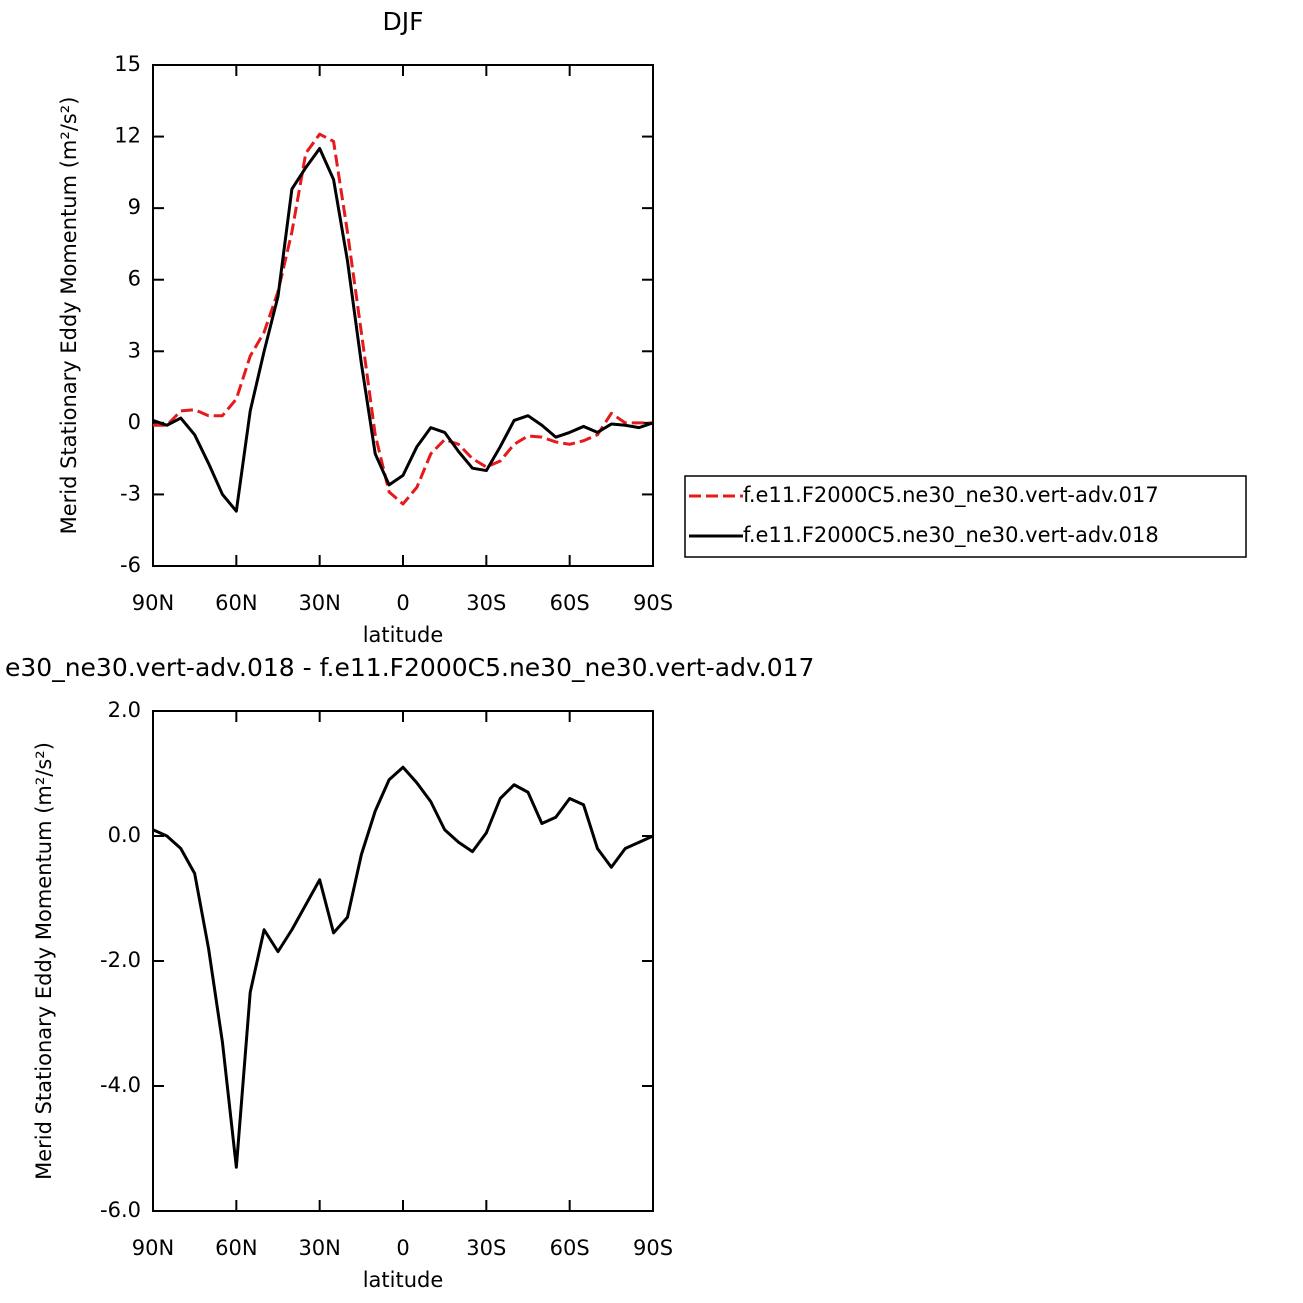  Describe the element at coordinates (127, 64) in the screenshot. I see `y-tick-label: 15` at that location.